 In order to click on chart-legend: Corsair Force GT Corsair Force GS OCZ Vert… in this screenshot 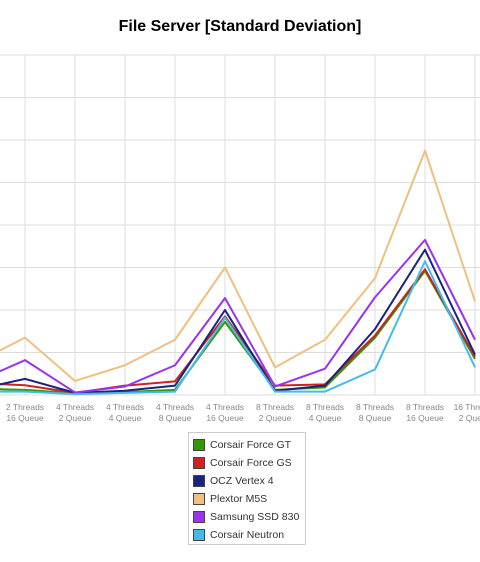, I will do `click(247, 488)`.